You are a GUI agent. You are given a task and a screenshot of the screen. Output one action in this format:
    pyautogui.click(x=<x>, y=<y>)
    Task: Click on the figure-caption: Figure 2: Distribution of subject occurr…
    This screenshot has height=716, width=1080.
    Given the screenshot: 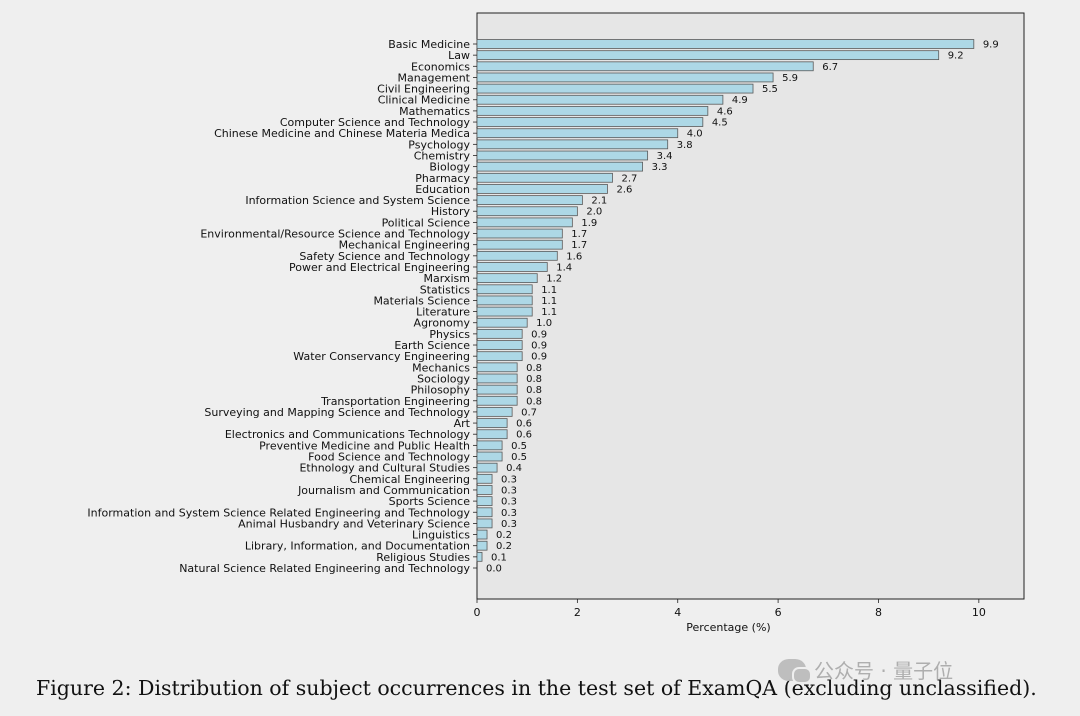 What is the action you would take?
    pyautogui.click(x=536, y=688)
    